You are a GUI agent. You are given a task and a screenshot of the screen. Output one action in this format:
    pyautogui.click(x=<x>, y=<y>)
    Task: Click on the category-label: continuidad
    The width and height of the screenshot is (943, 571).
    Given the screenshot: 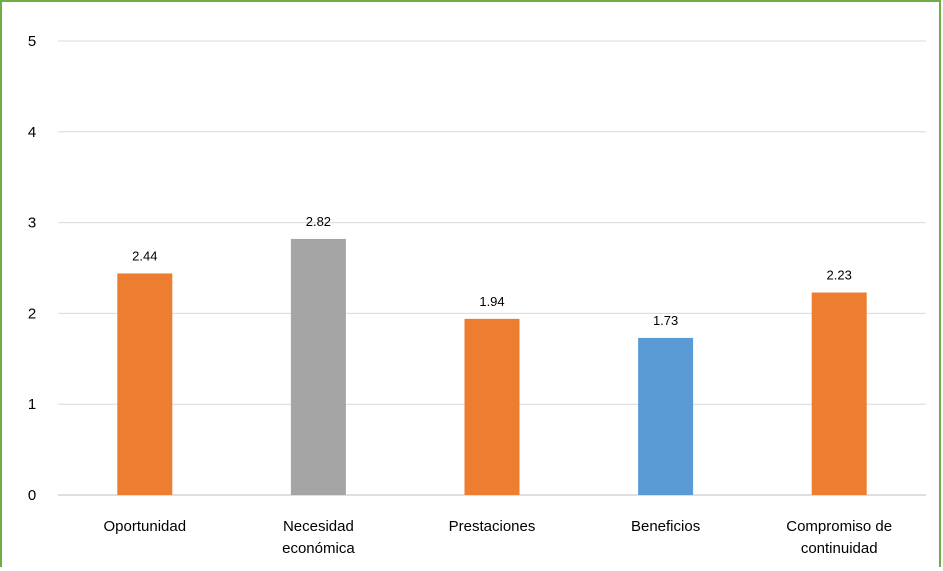 What is the action you would take?
    pyautogui.click(x=839, y=548)
    